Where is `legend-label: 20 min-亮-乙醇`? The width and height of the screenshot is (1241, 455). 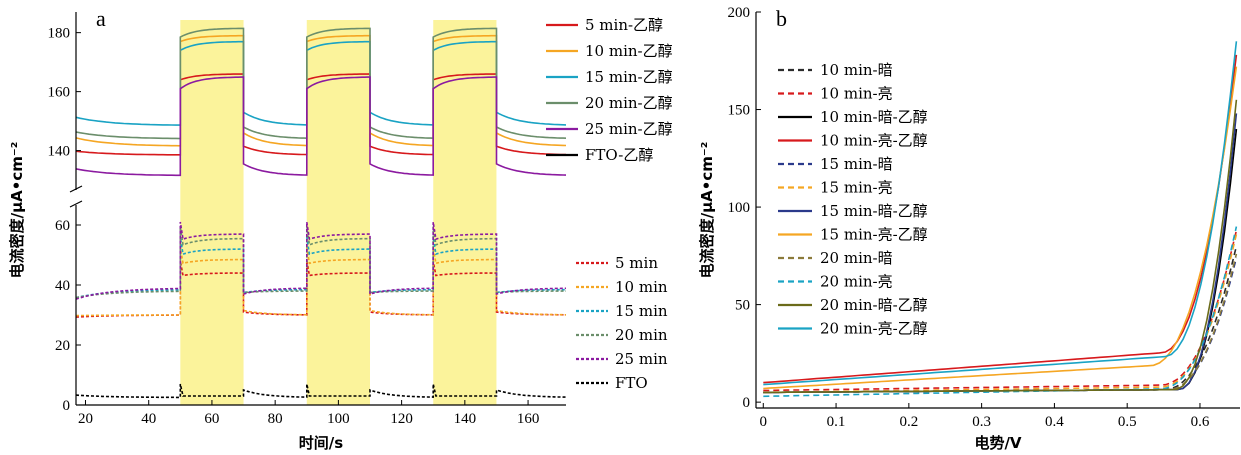
legend-label: 20 min-亮-乙醇 is located at coordinates (874, 329).